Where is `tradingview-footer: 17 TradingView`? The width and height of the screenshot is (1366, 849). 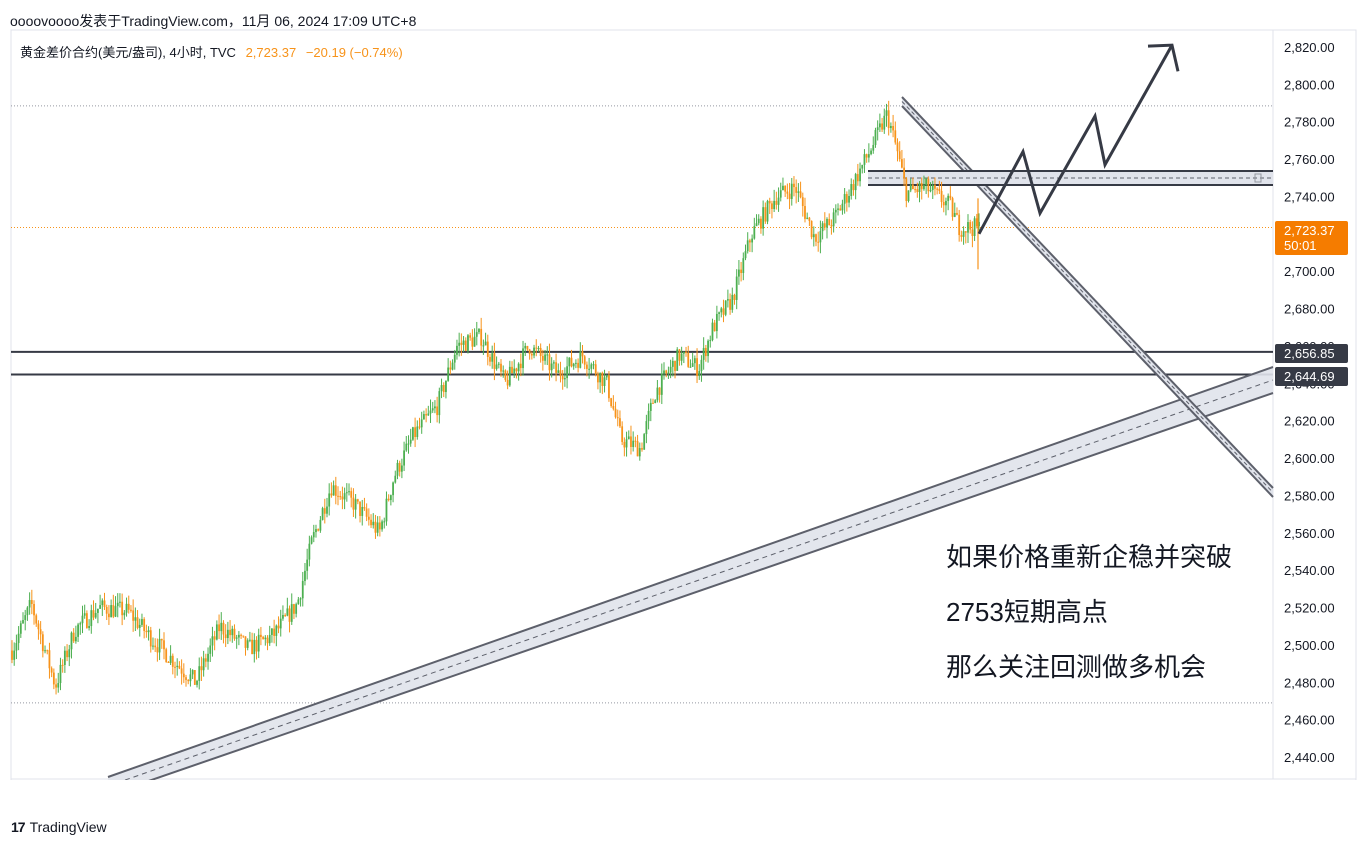 tradingview-footer: 17 TradingView is located at coordinates (59, 827).